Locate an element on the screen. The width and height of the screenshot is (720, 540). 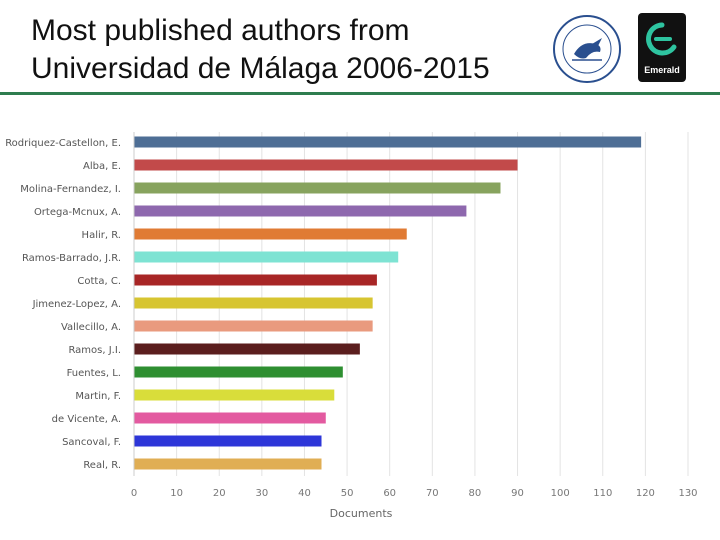
x-tick-label: 100 is located at coordinates (560, 493).